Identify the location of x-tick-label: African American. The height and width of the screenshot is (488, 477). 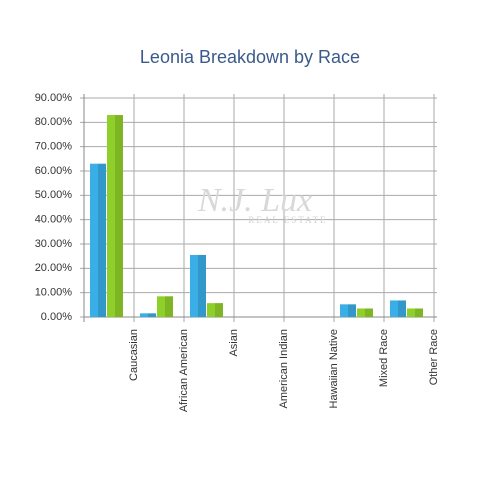
(184, 370).